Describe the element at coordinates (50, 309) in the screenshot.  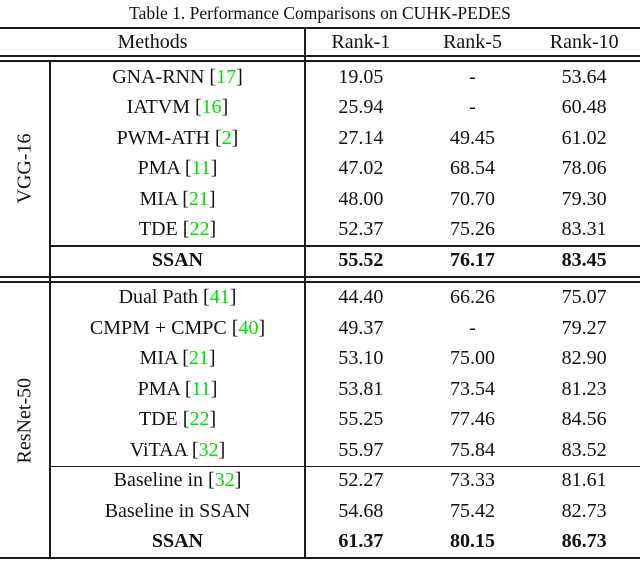
I see `group-label-divider` at that location.